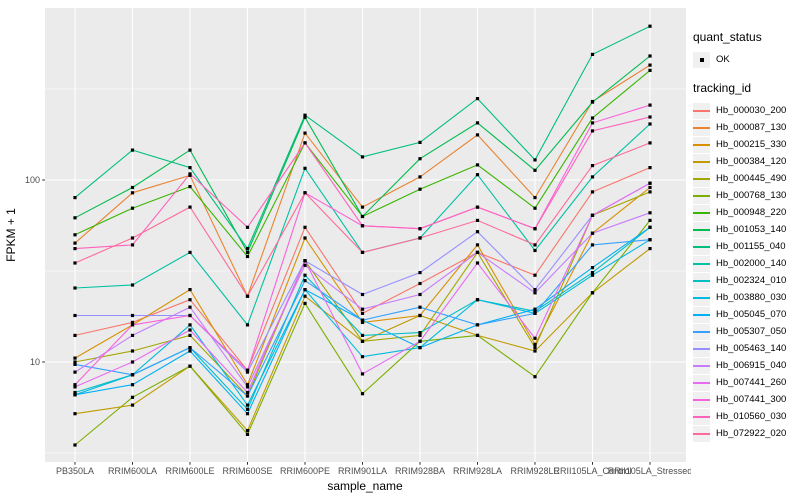  Describe the element at coordinates (751, 314) in the screenshot. I see `legend-label: Hb_005045_070` at that location.